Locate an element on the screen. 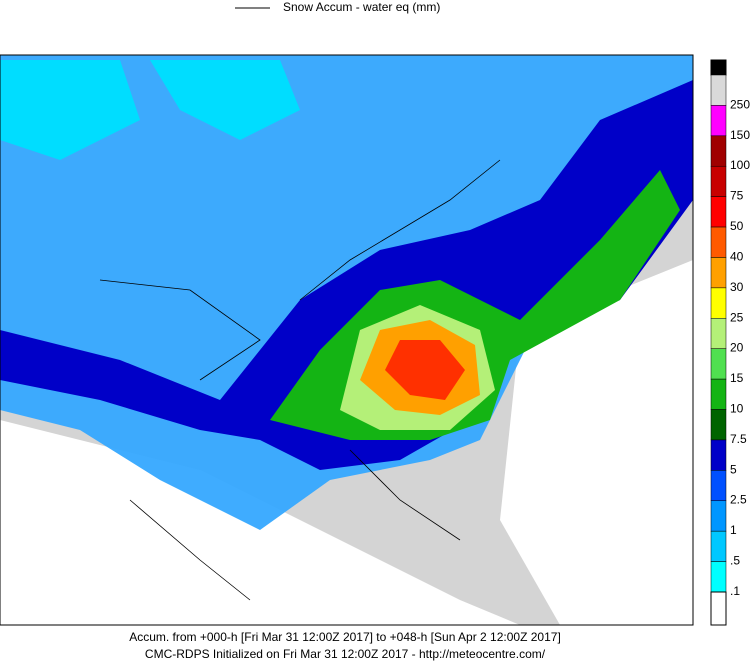 This screenshot has width=750, height=667. colorbar-label: .1 is located at coordinates (735, 591).